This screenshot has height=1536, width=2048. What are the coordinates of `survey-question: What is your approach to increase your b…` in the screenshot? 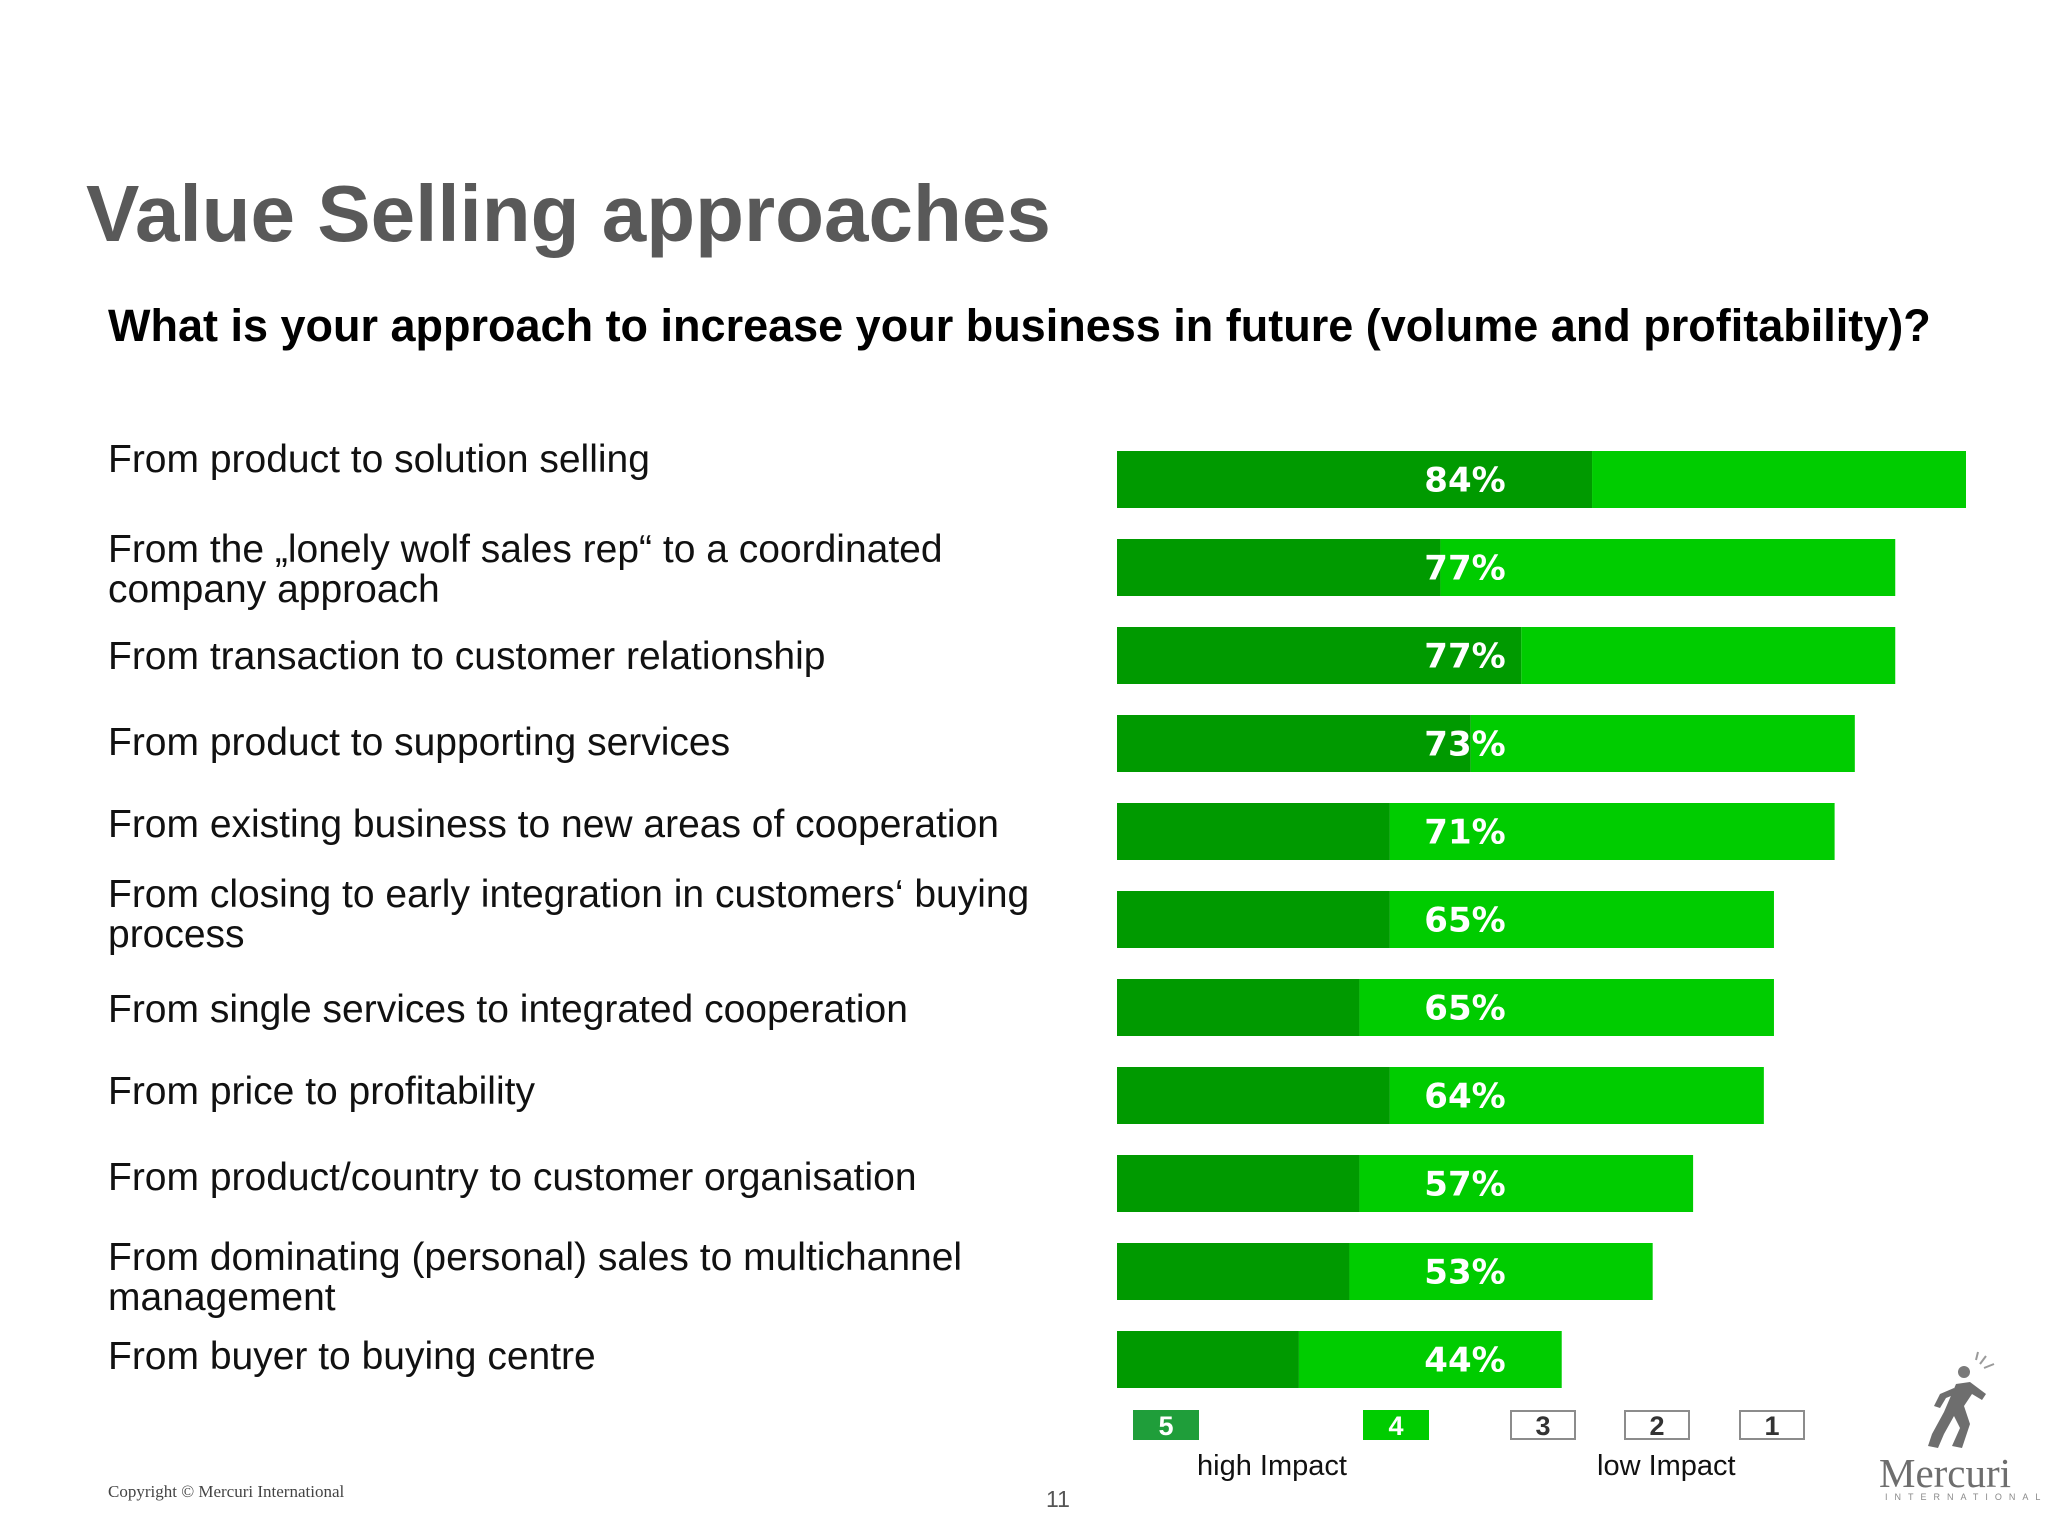 It's located at (1019, 325).